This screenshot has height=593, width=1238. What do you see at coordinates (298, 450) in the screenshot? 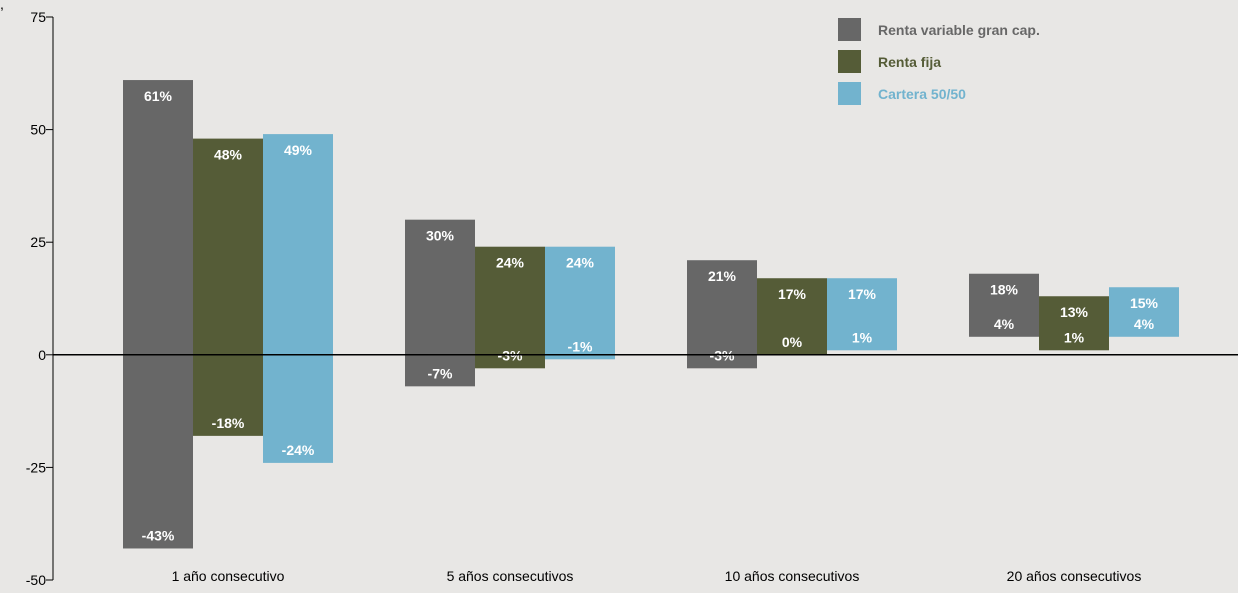
I see `bar-min-label: -24%` at bounding box center [298, 450].